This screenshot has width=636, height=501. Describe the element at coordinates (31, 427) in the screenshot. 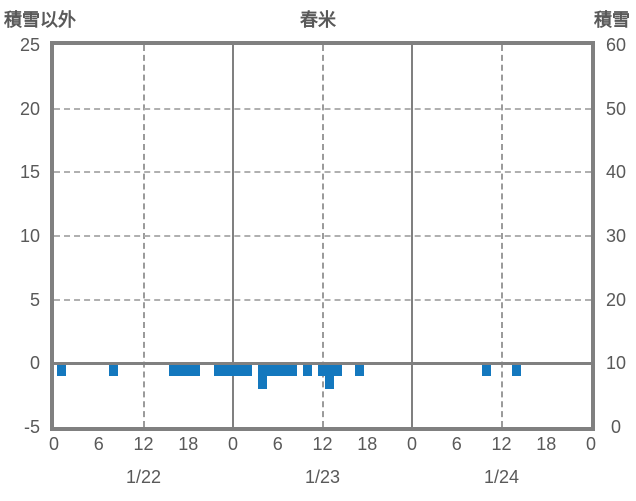

I see `left-axis-tick-label: -5` at that location.